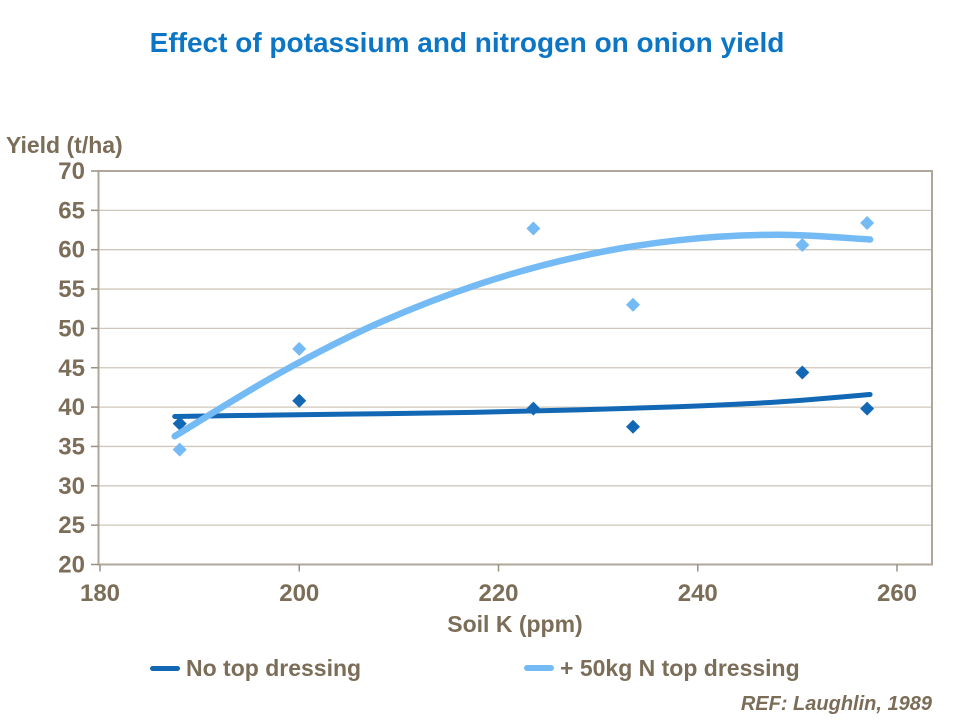  What do you see at coordinates (680, 667) in the screenshot?
I see `legend-label: + 50kg N top dressing` at bounding box center [680, 667].